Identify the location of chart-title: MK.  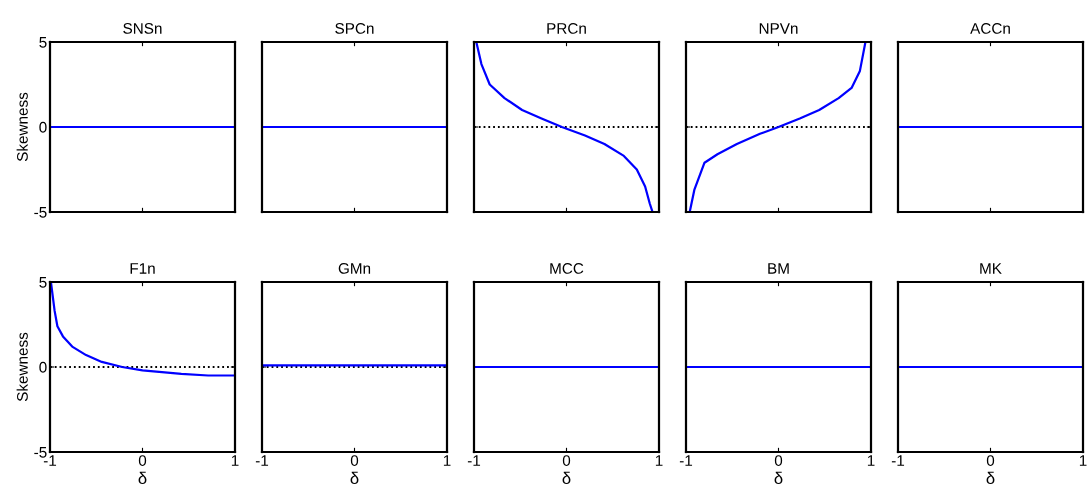
(991, 268).